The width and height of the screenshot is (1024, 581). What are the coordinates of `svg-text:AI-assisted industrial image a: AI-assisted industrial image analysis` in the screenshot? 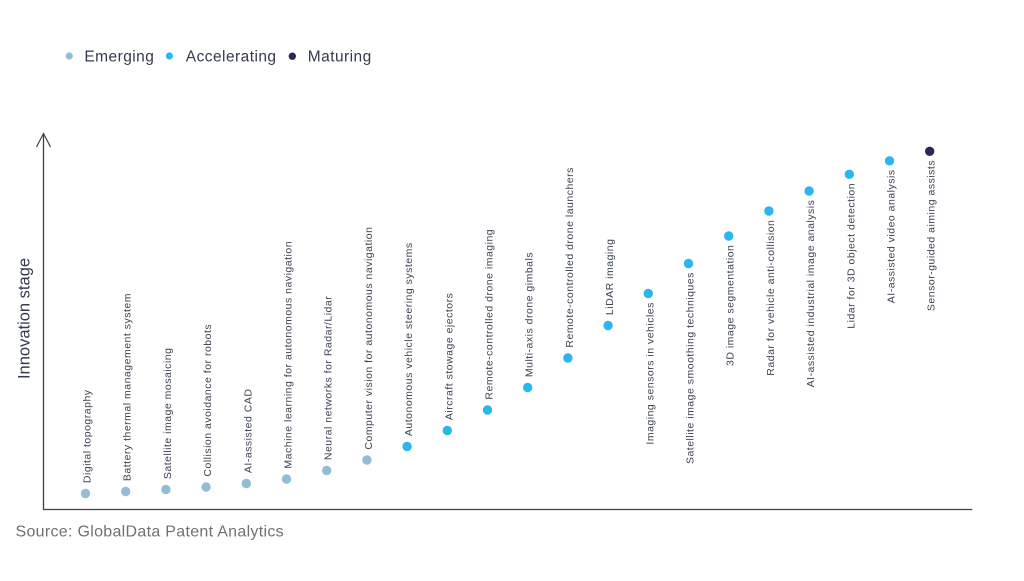 It's located at (811, 294).